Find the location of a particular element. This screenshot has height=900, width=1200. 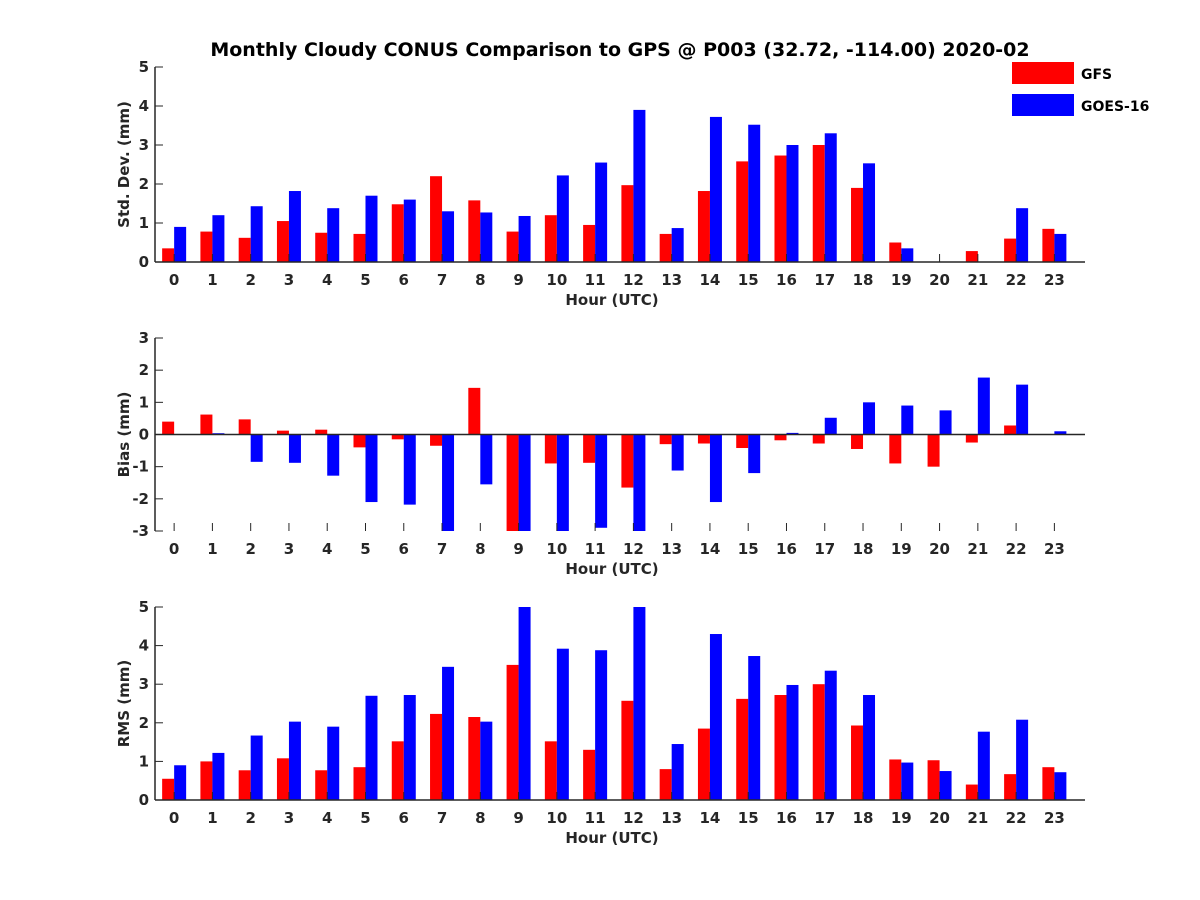

y-axis-label: Bias (mm) is located at coordinates (124, 435).